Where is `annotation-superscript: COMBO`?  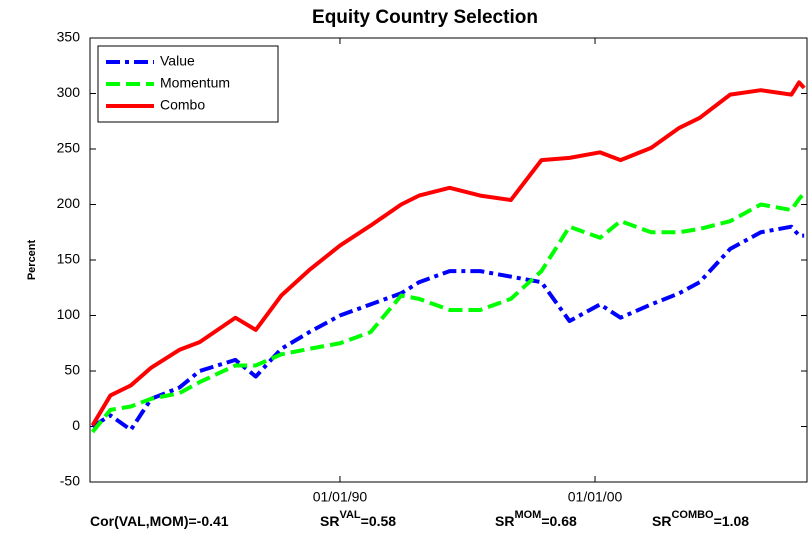 annotation-superscript: COMBO is located at coordinates (692, 515).